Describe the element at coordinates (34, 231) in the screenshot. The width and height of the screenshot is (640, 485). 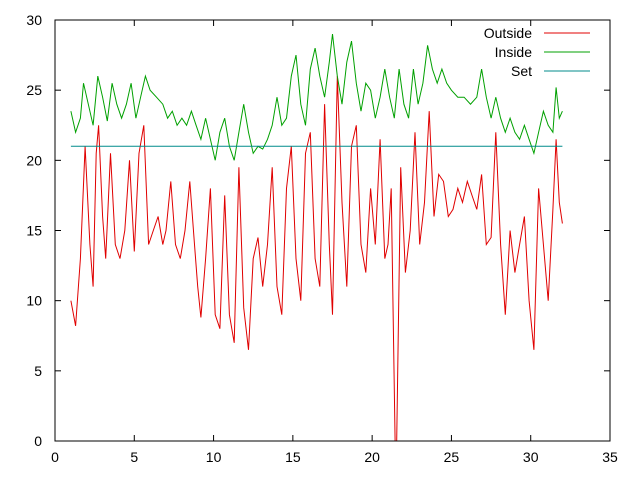
I see `y-tick-label: 15` at that location.